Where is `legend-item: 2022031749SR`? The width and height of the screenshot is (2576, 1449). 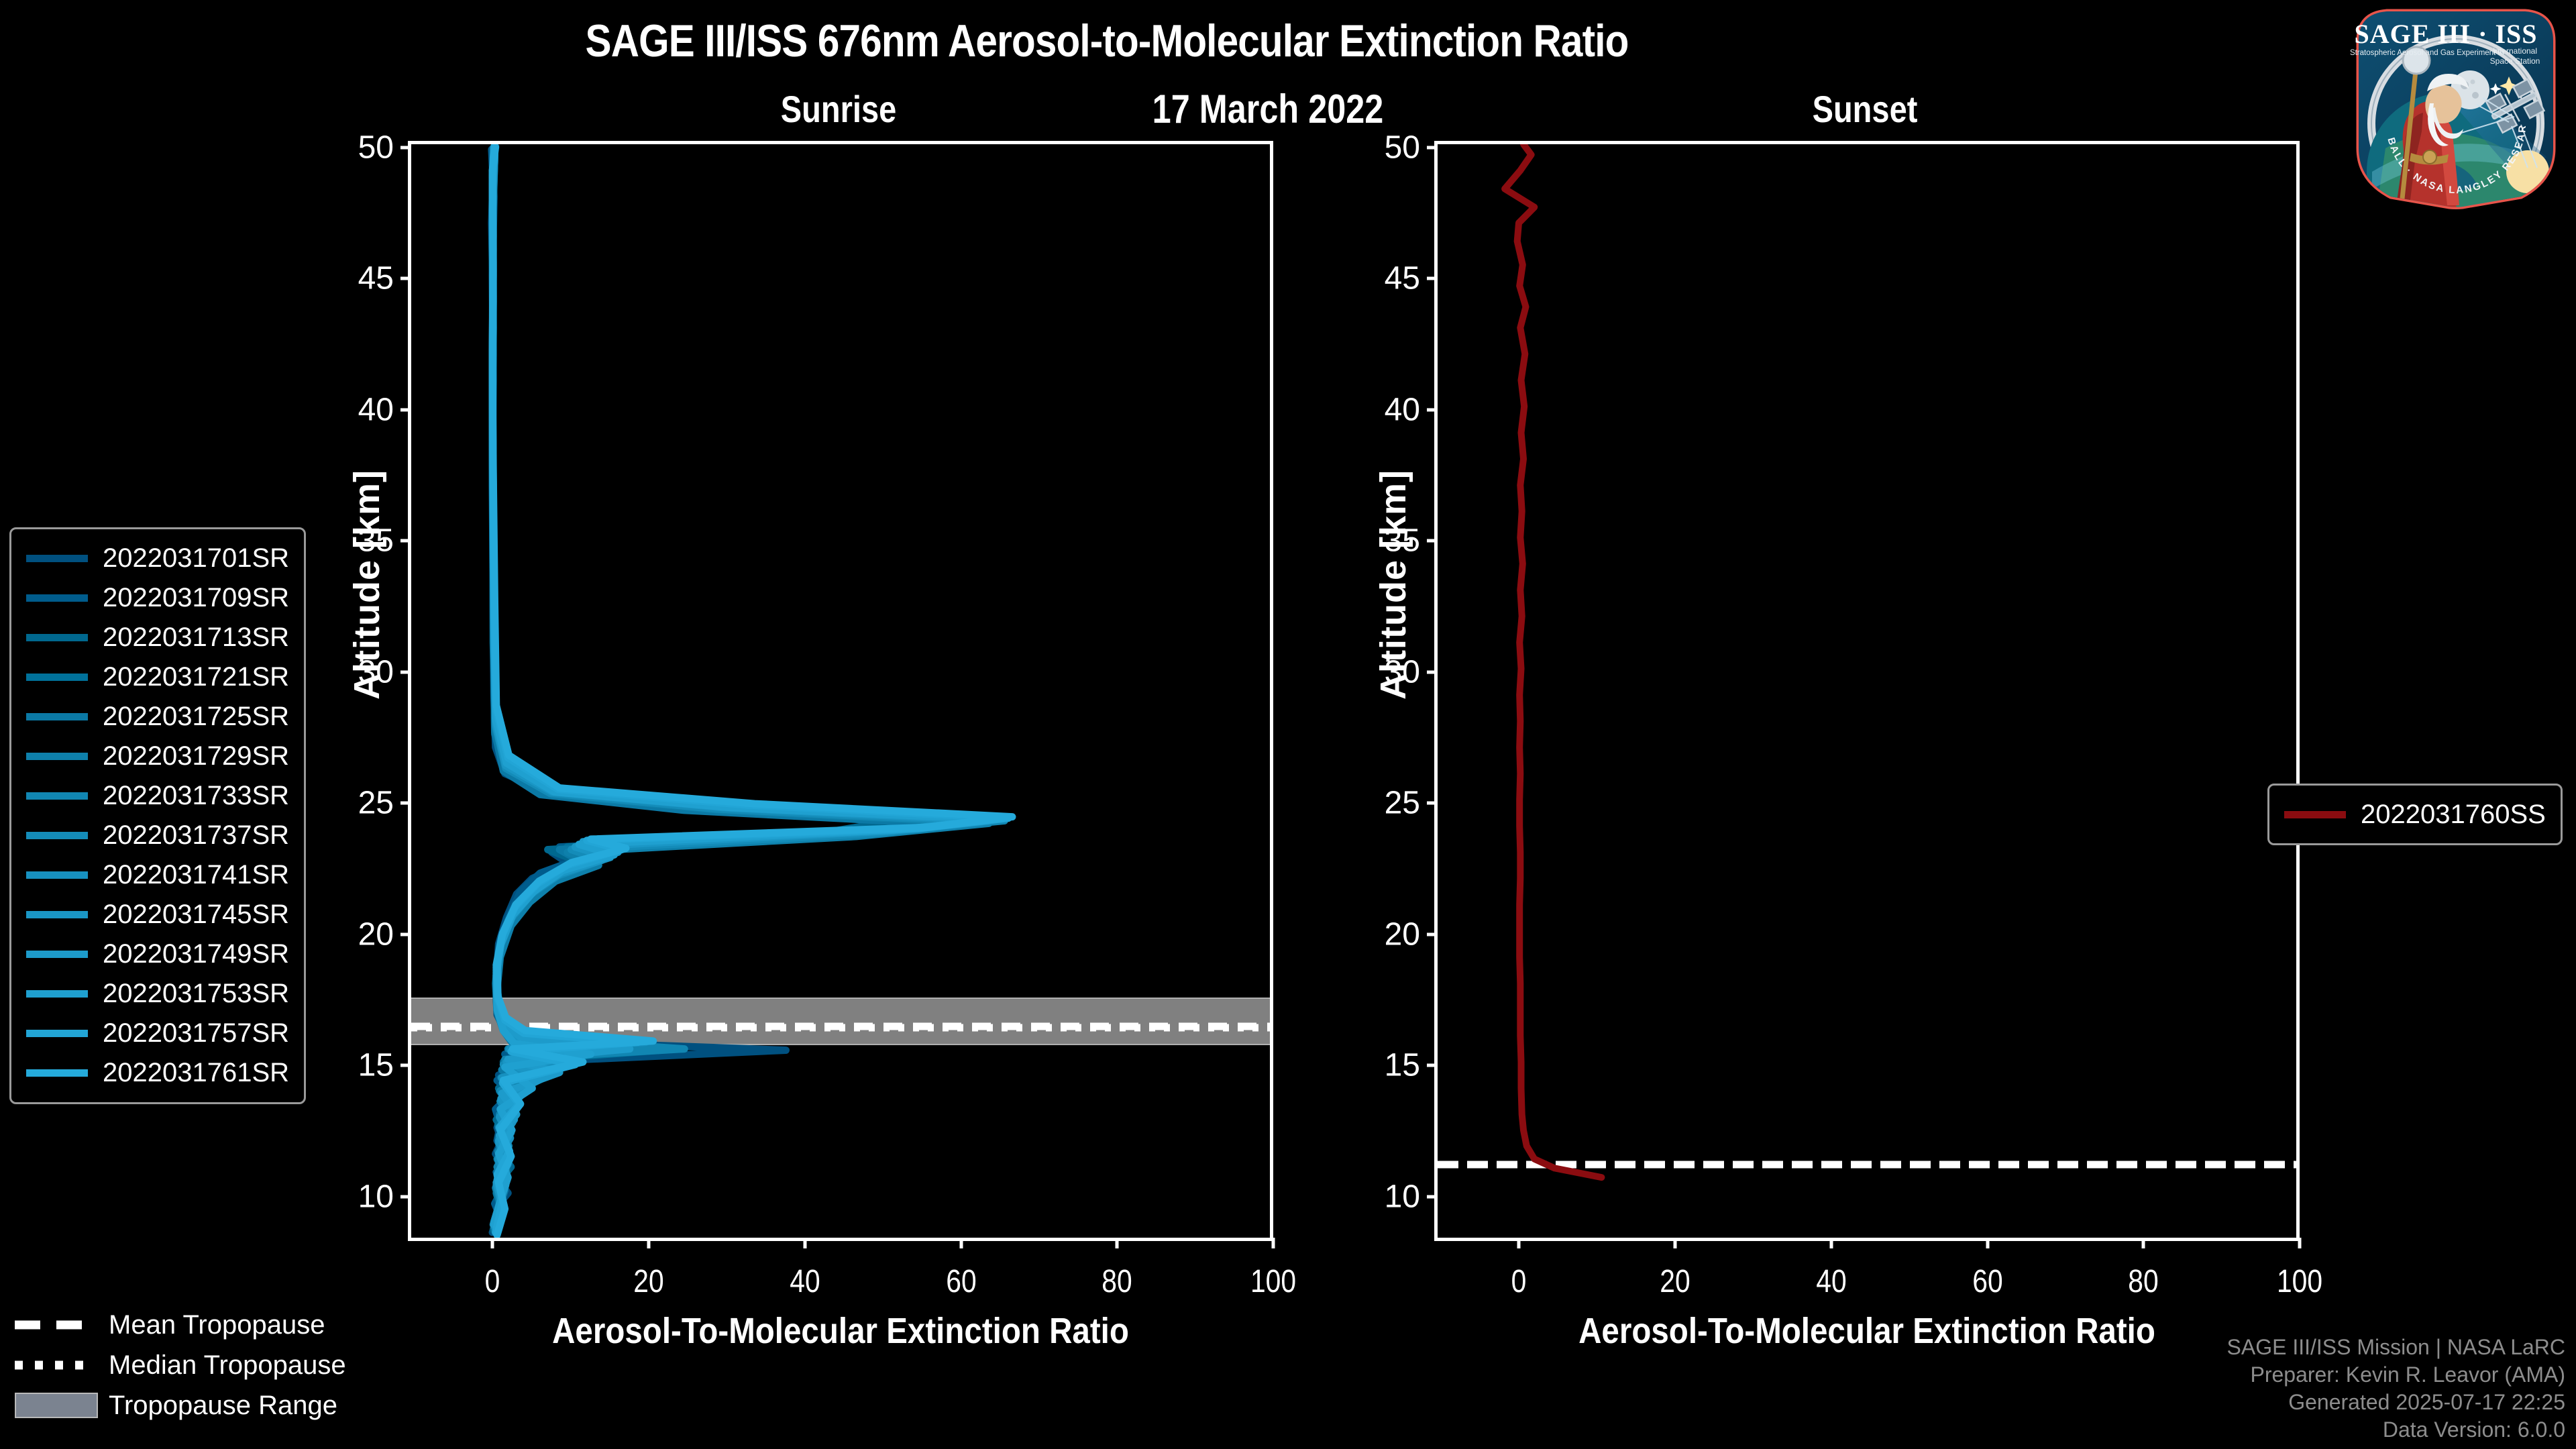
legend-item: 2022031749SR is located at coordinates (157, 954).